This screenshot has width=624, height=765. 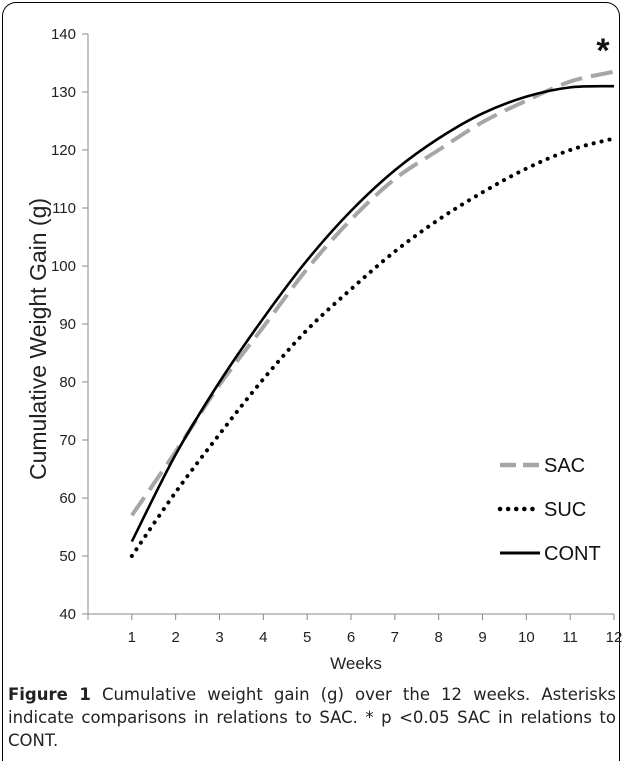 I want to click on y-tick-label: 40, so click(x=67, y=614).